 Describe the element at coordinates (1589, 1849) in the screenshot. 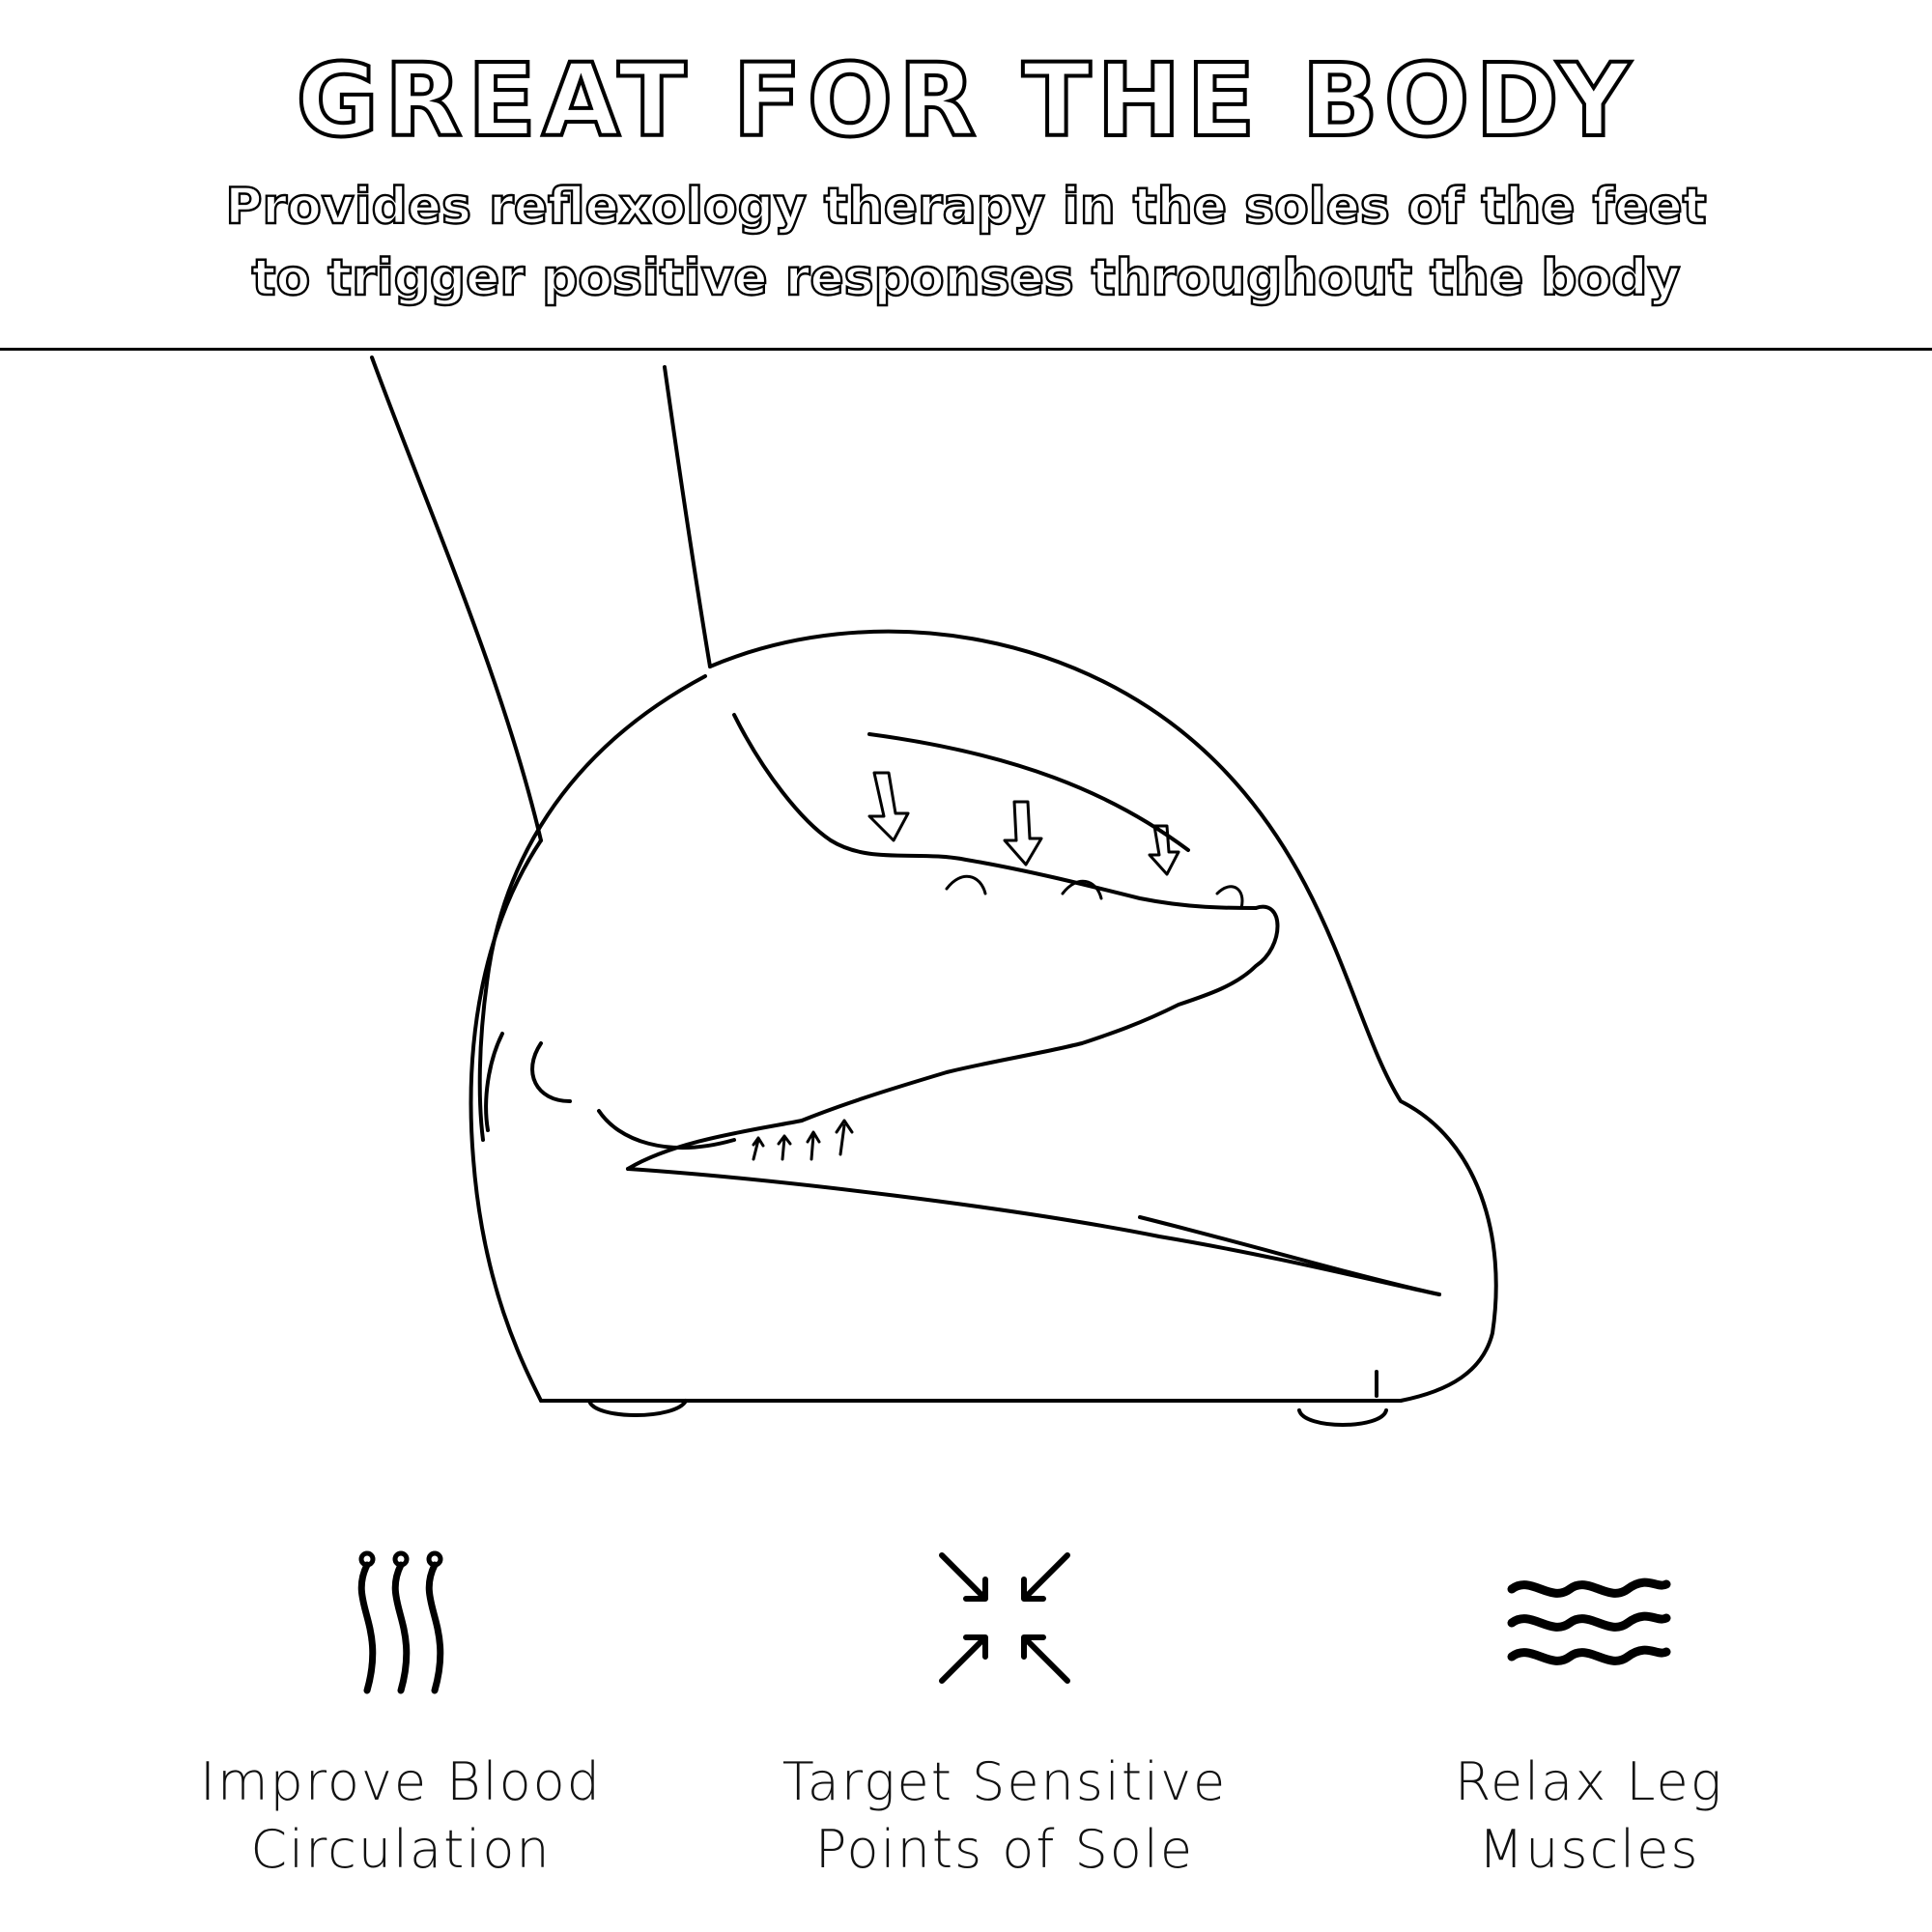

I see `feature-3-line-2: Muscles` at that location.